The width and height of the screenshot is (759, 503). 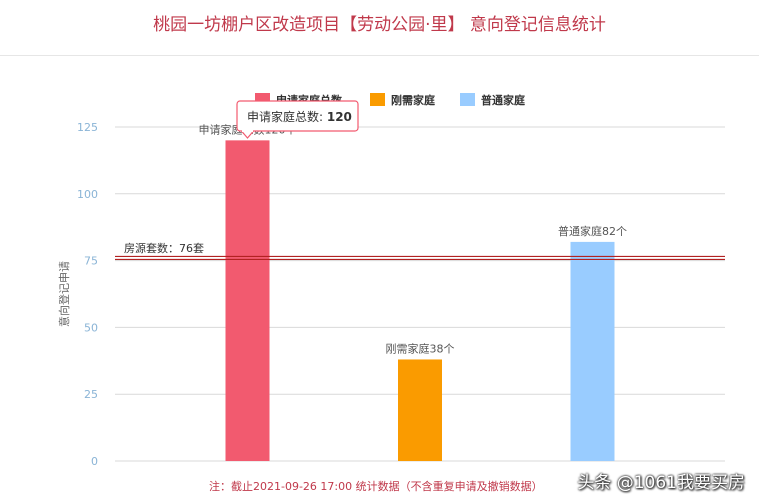 I want to click on tooltip-text: 申请家庭总数: 120, so click(x=299, y=116).